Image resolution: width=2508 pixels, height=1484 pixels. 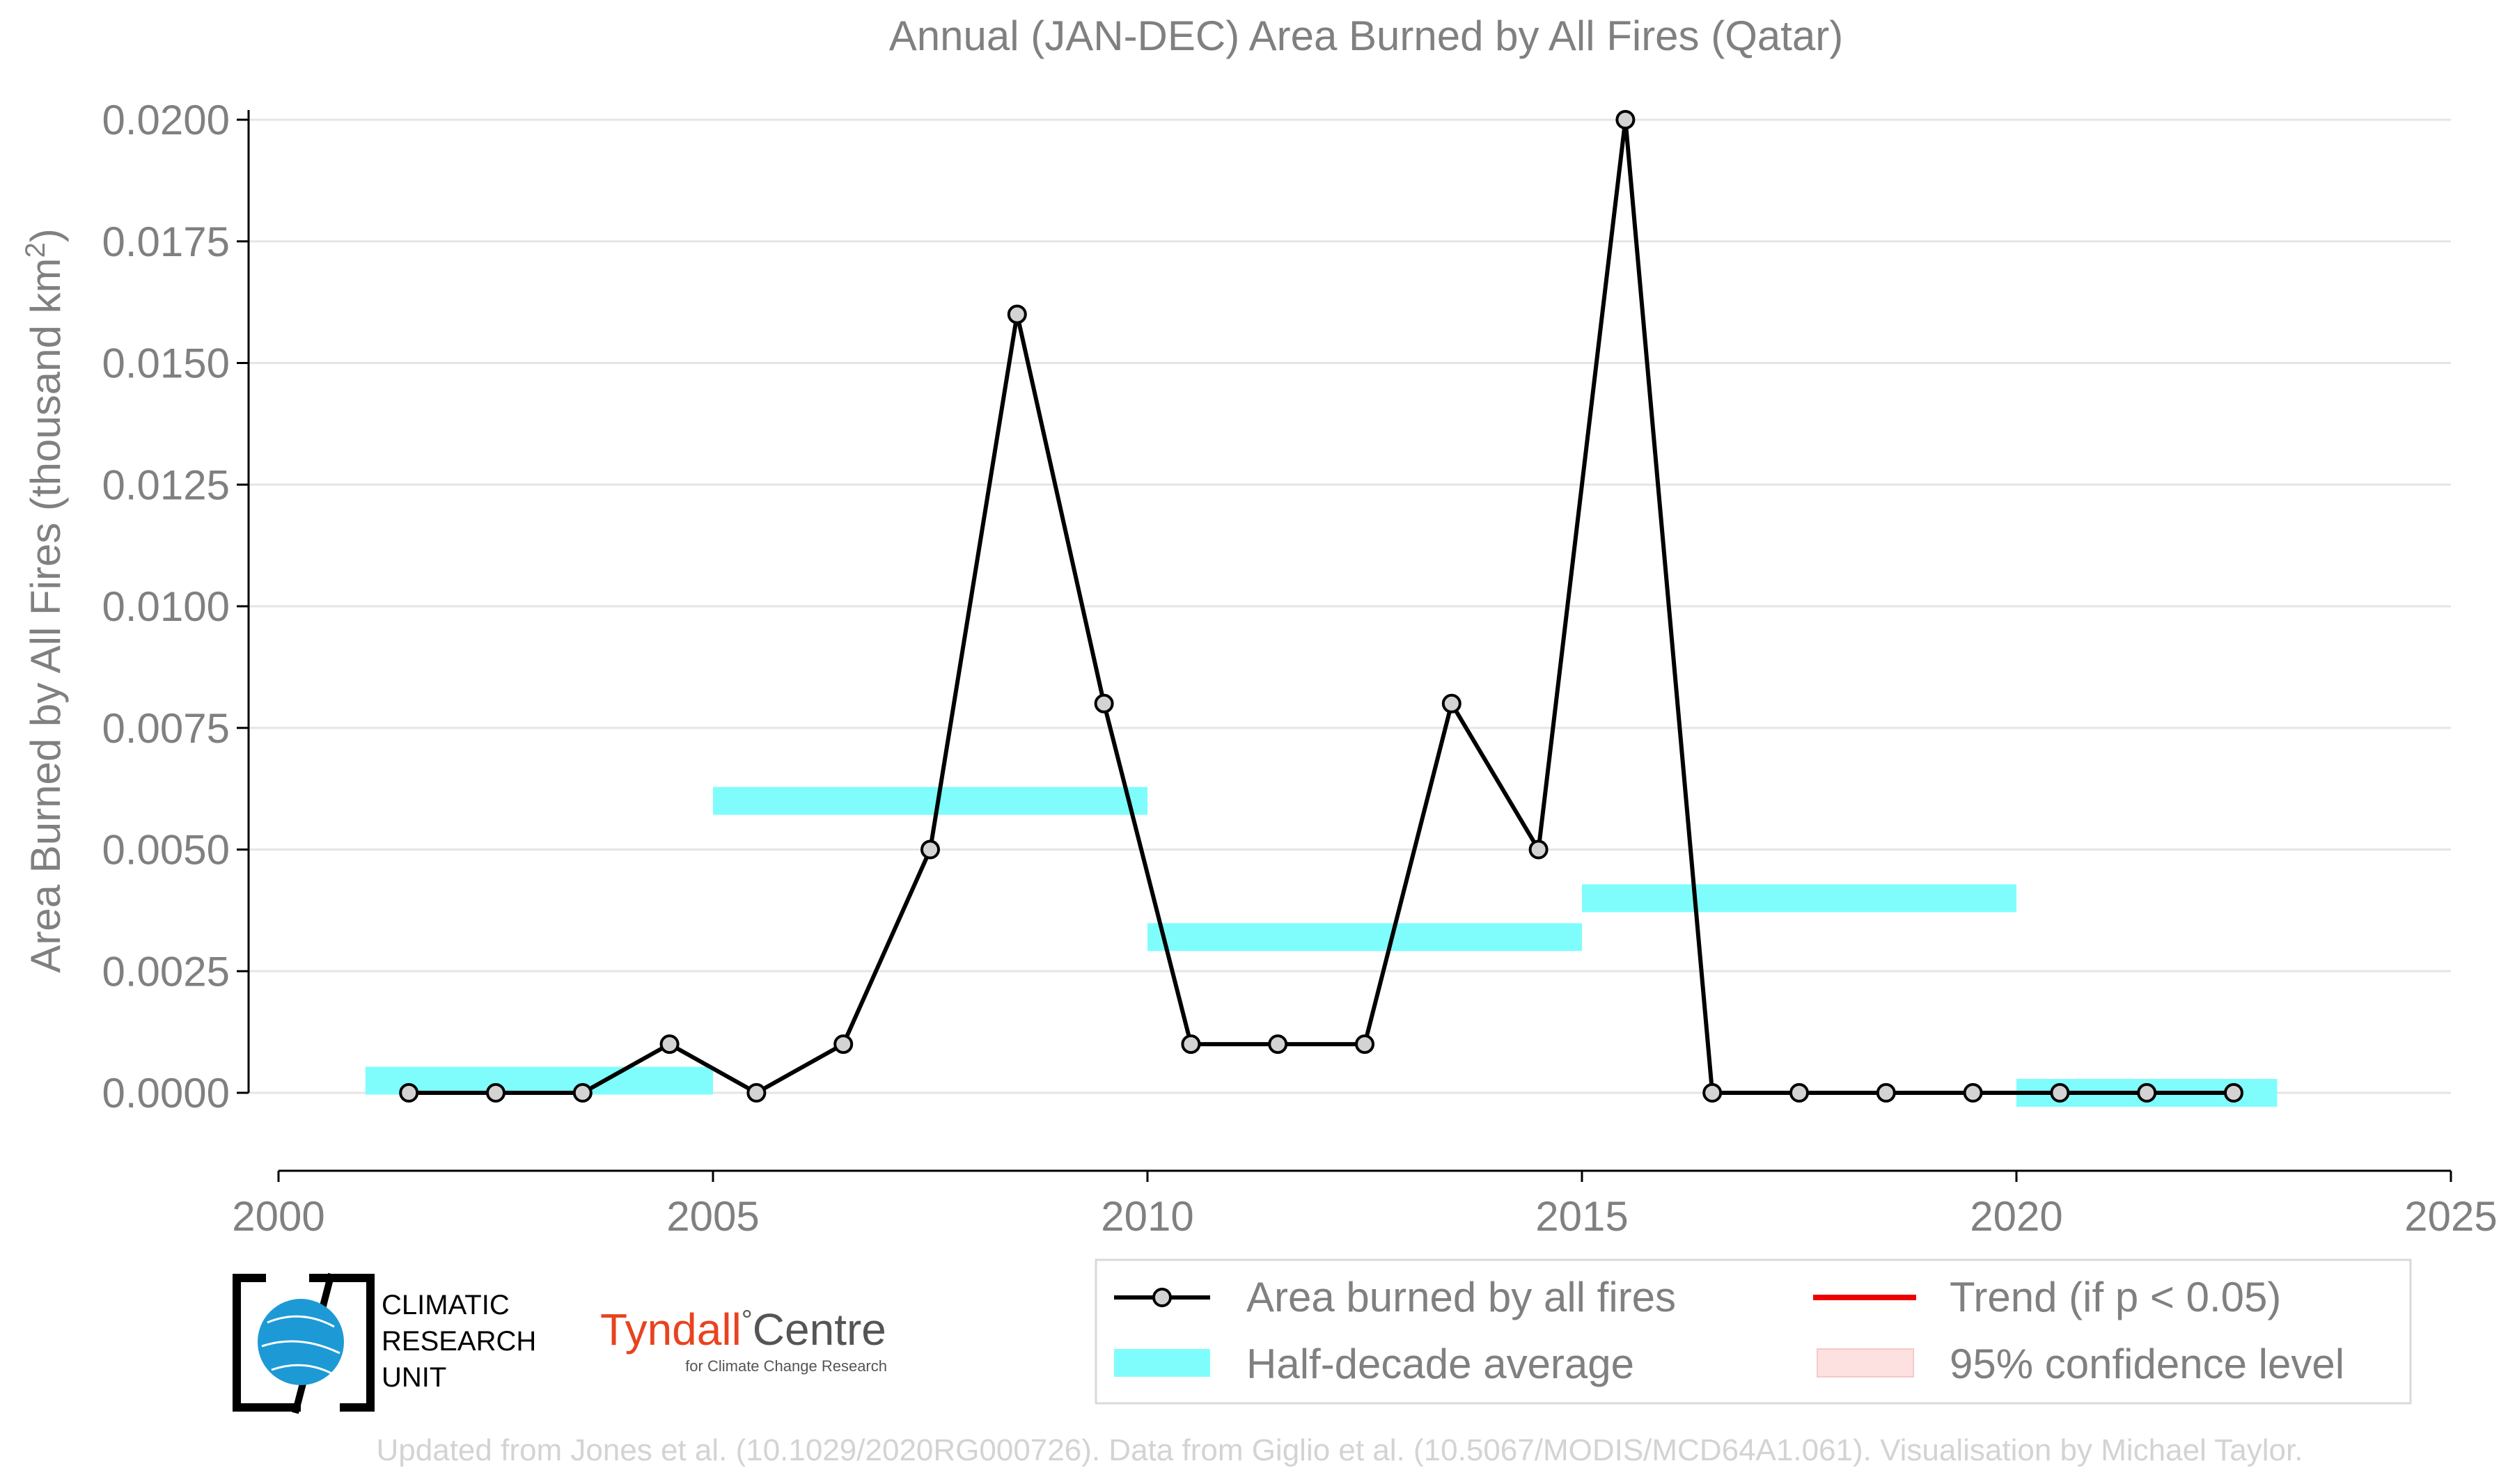 I want to click on y-tick-label: 0.0125, so click(x=166, y=484).